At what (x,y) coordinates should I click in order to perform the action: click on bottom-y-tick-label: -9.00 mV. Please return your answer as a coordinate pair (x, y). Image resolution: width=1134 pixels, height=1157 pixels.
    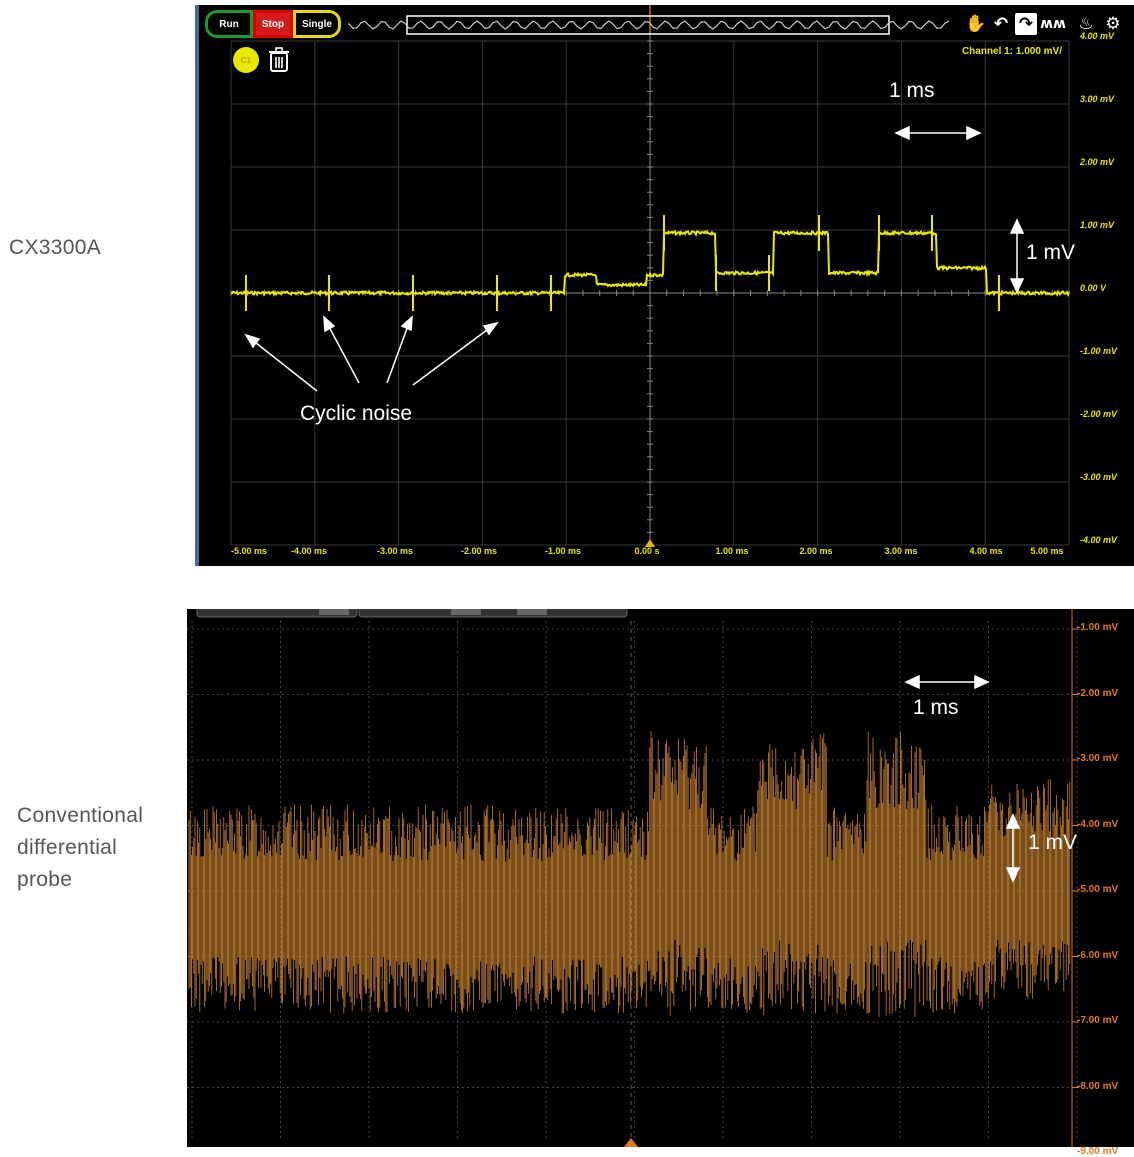
    Looking at the image, I should click on (1098, 1151).